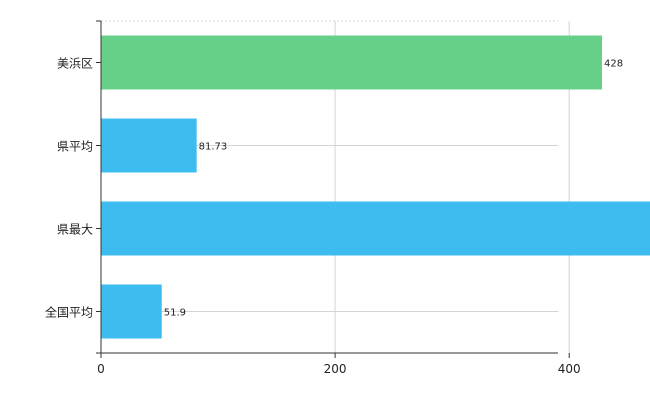 The height and width of the screenshot is (400, 650). Describe the element at coordinates (101, 369) in the screenshot. I see `x-tick-label: 0` at that location.